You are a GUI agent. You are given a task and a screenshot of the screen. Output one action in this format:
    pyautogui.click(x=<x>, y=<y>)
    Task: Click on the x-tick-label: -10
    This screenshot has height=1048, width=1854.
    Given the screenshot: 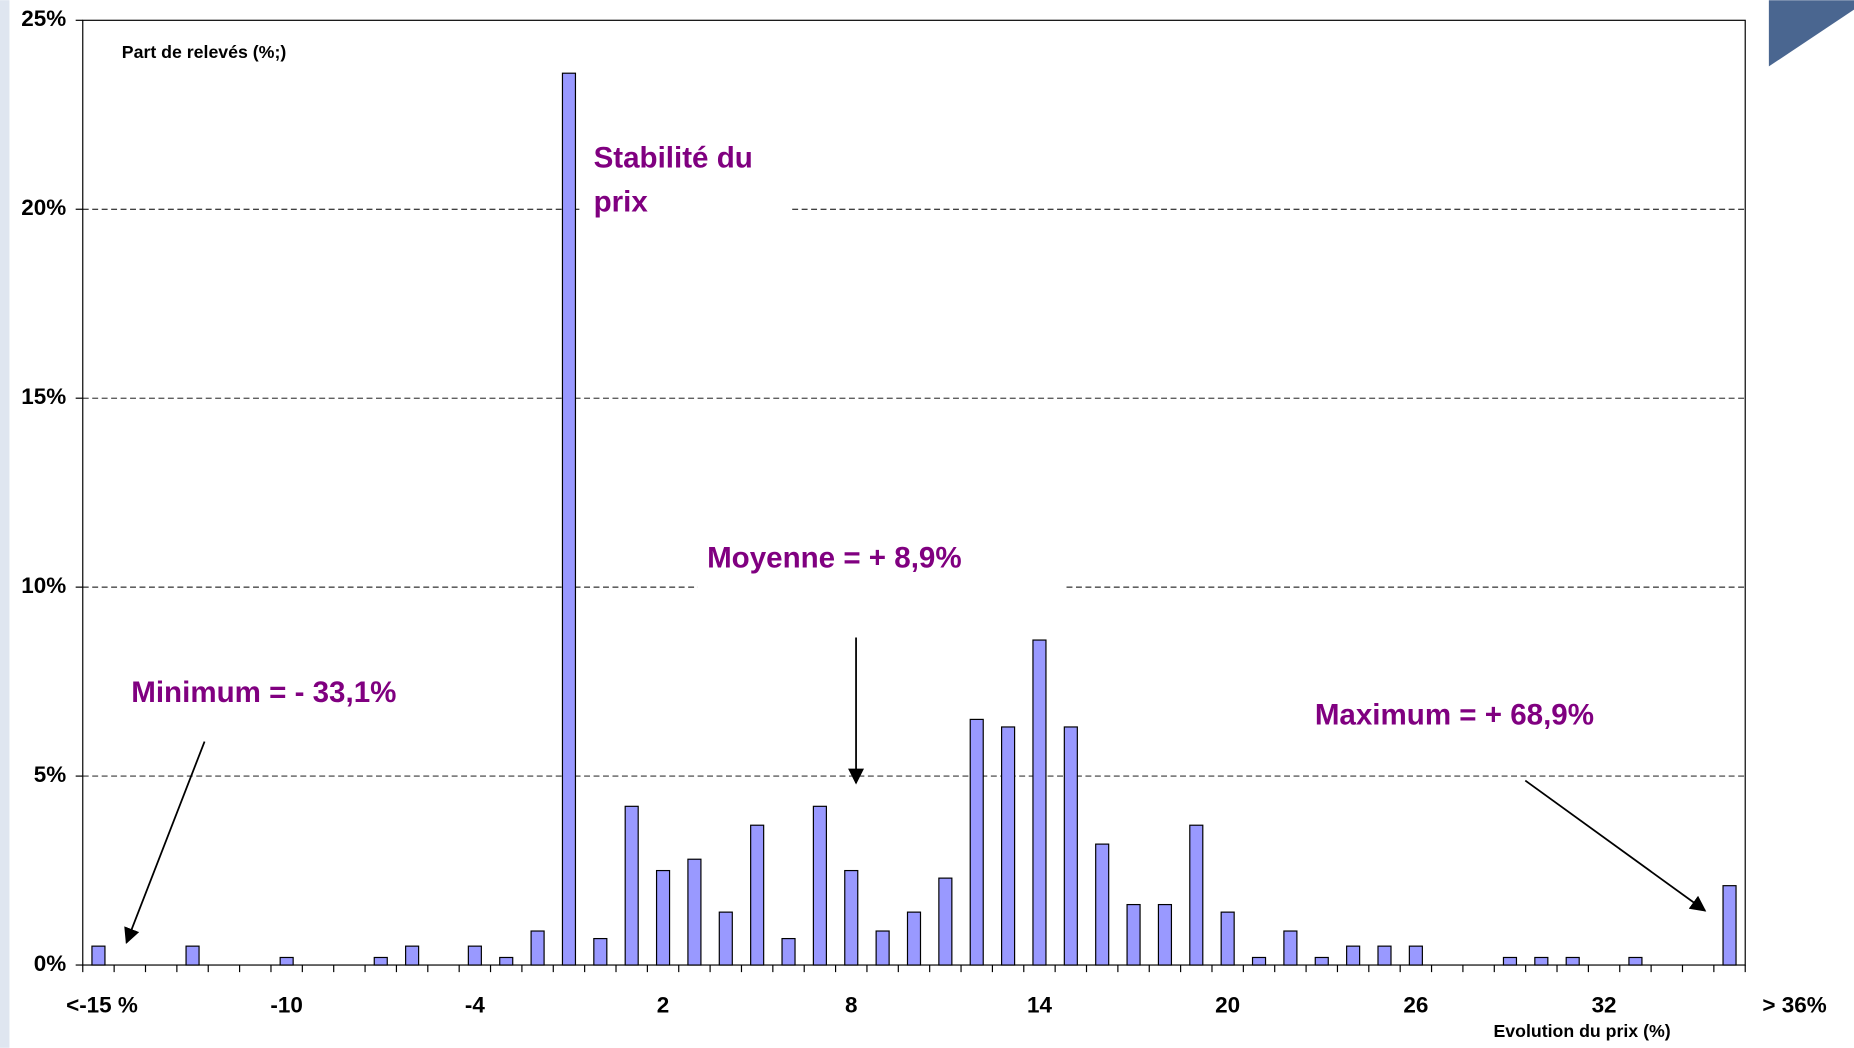 What is the action you would take?
    pyautogui.click(x=286, y=1004)
    